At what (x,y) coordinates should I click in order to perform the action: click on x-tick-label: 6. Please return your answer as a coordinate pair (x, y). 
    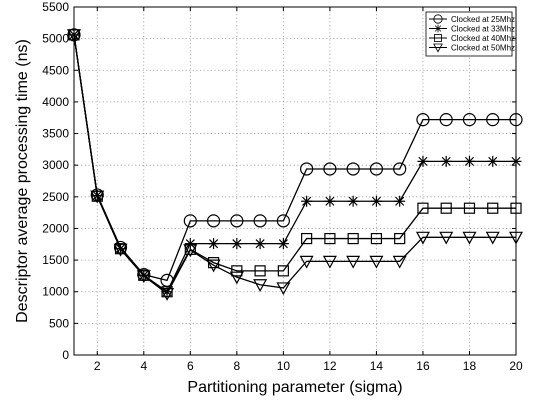
    Looking at the image, I should click on (190, 366).